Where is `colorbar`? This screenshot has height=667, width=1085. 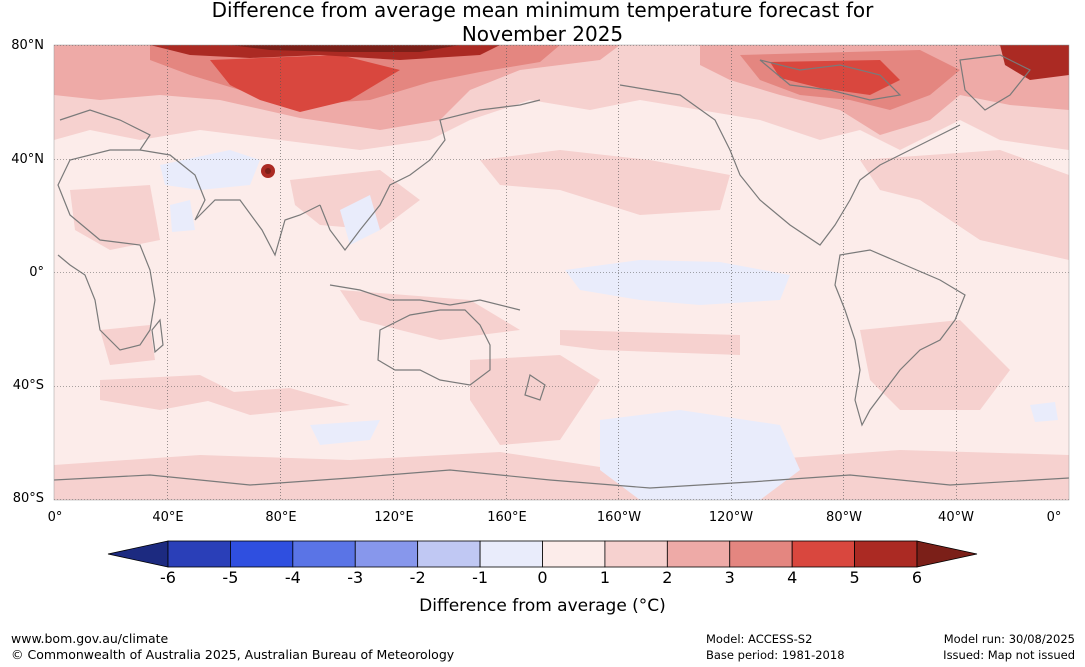
colorbar is located at coordinates (542, 554).